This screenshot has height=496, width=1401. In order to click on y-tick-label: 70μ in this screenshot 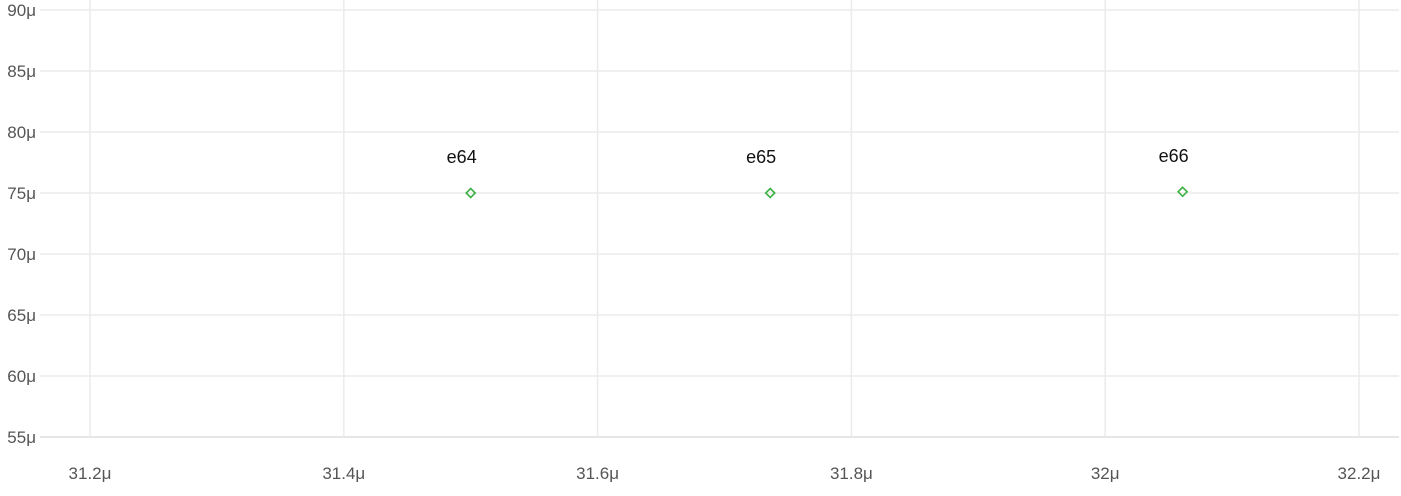, I will do `click(21, 254)`.